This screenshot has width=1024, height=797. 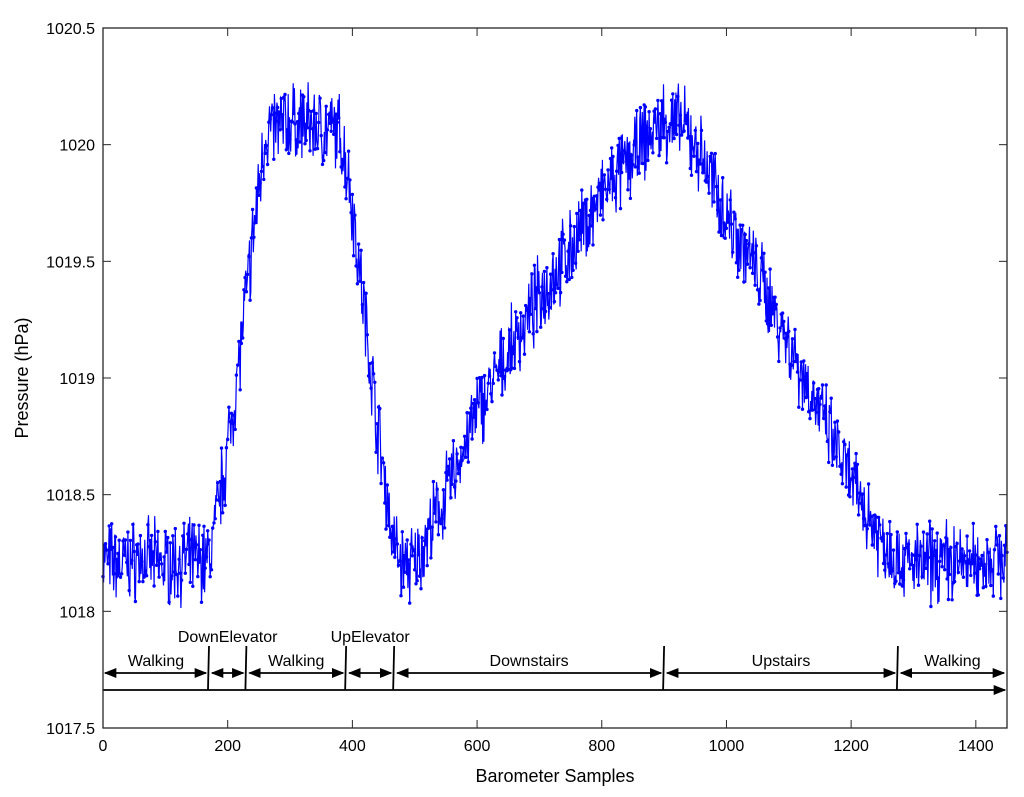 What do you see at coordinates (601, 746) in the screenshot?
I see `x-tick-label: 800` at bounding box center [601, 746].